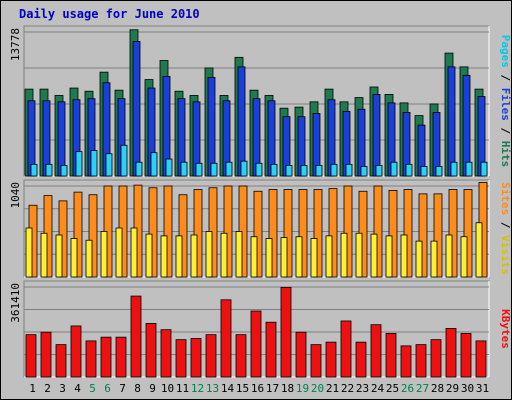 This screenshot has height=400, width=512. I want to click on ymax-label: 1040, so click(15, 195).